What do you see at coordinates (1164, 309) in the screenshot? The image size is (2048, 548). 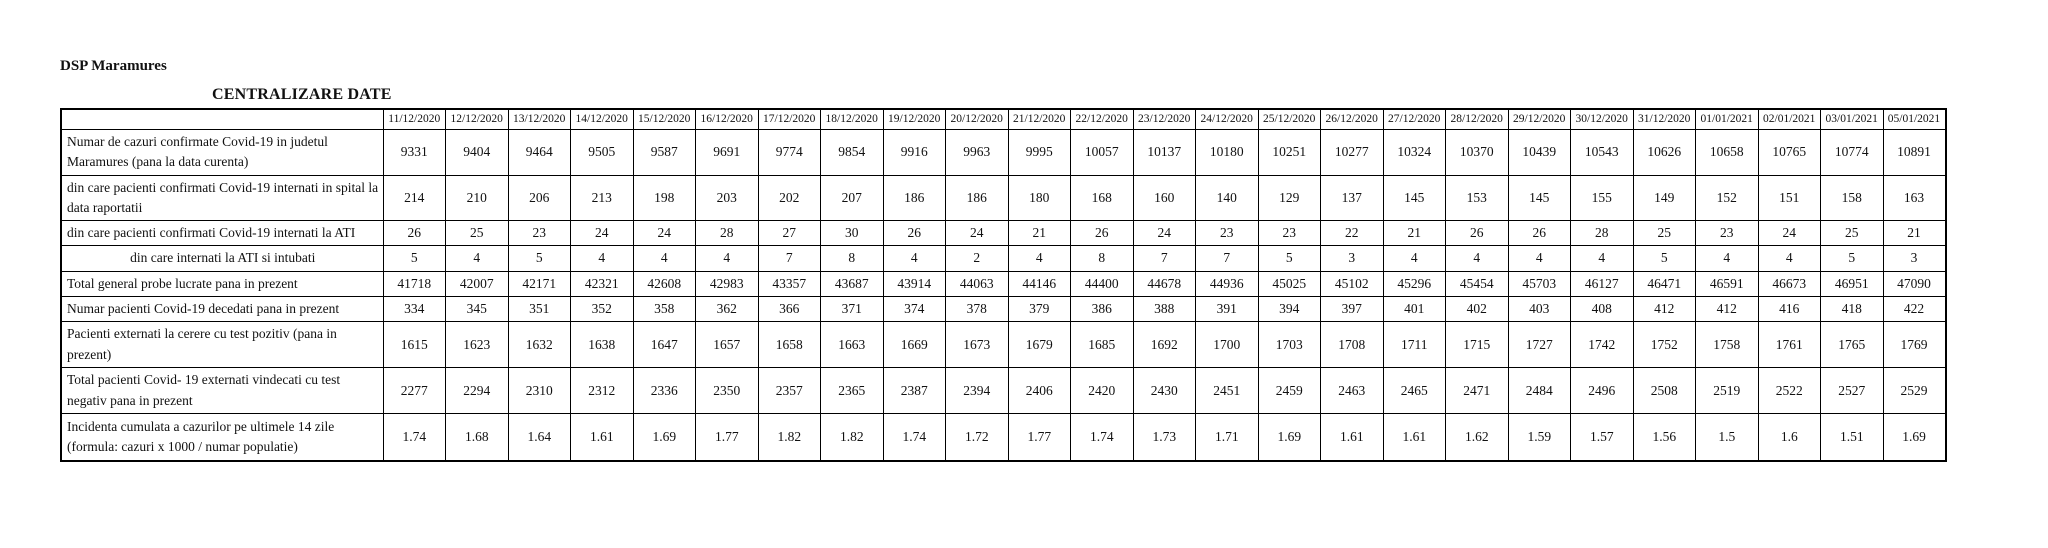 I see `value-cell: 388` at bounding box center [1164, 309].